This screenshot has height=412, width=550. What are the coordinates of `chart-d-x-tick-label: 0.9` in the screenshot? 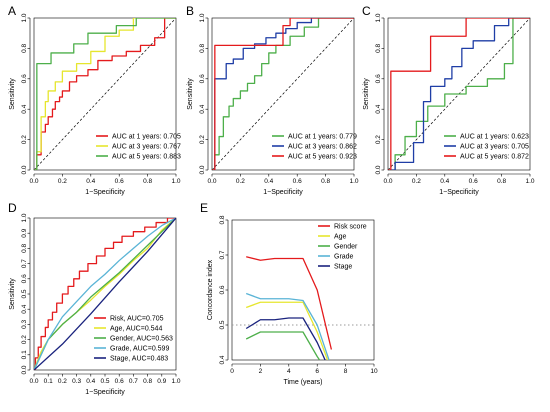 It's located at (161, 381).